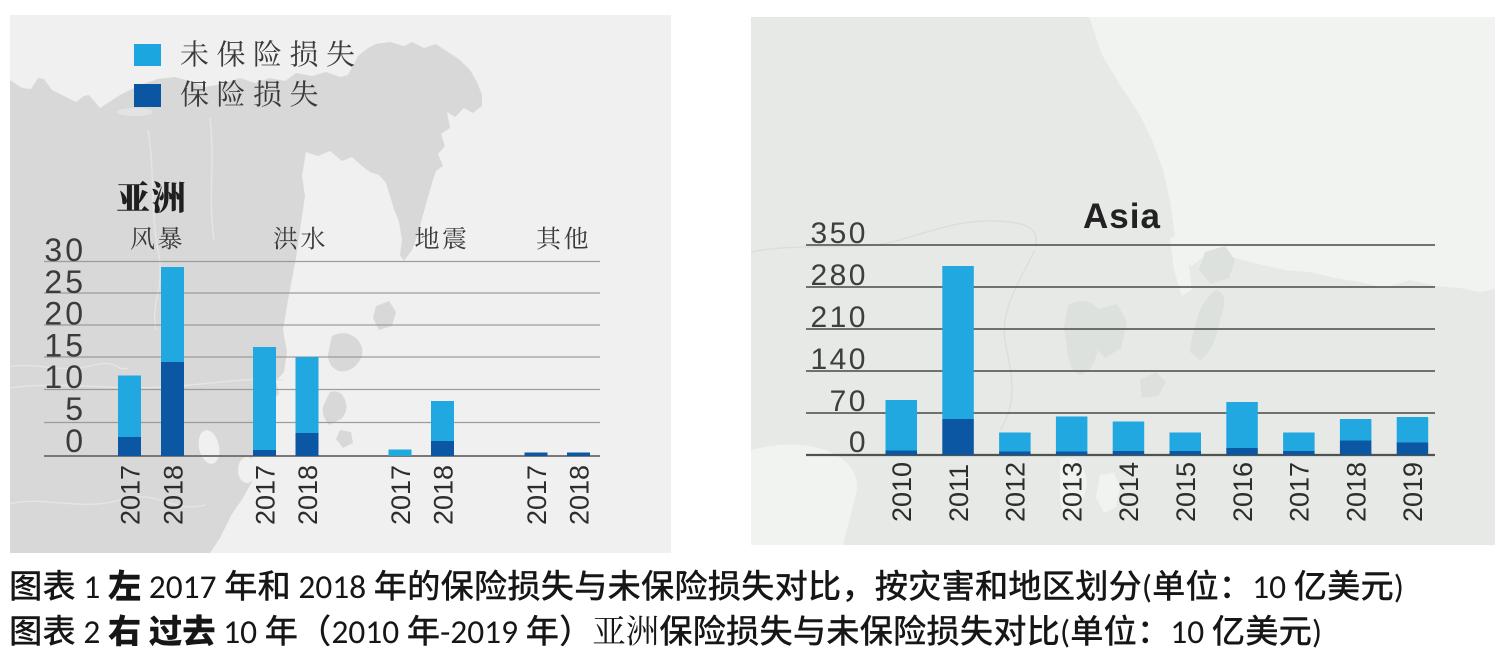 This screenshot has height=662, width=1500. What do you see at coordinates (1243, 492) in the screenshot?
I see `svg-text: 2016` at bounding box center [1243, 492].